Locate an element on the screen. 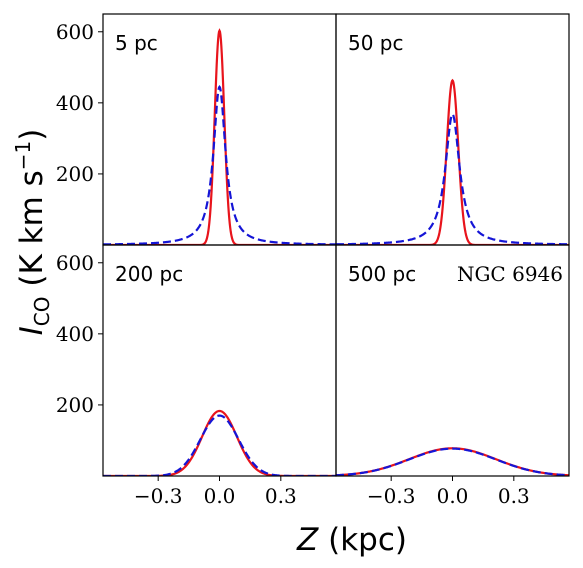  y-tick-labels: 200 400 600 200 400 600 is located at coordinates (75, 218).